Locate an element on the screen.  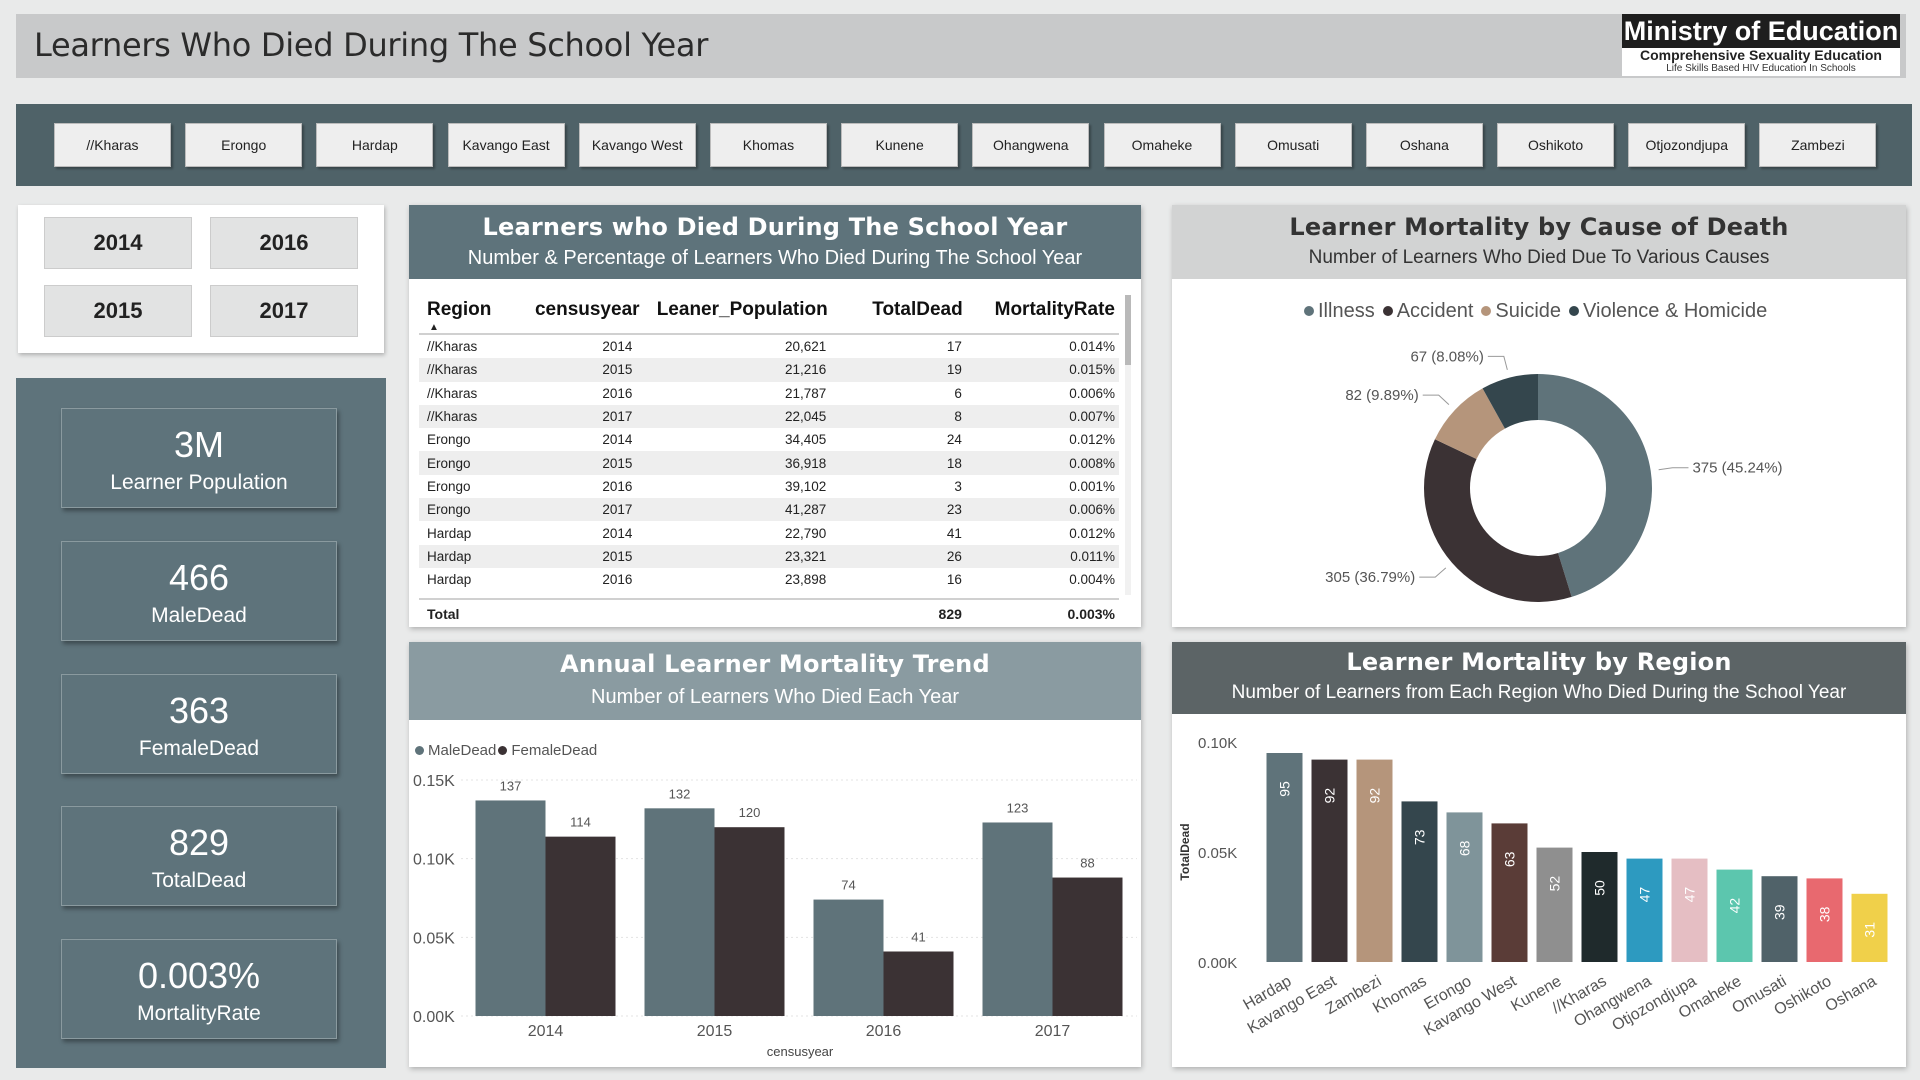
legend-item: Violence & Homicide is located at coordinates (1668, 311).